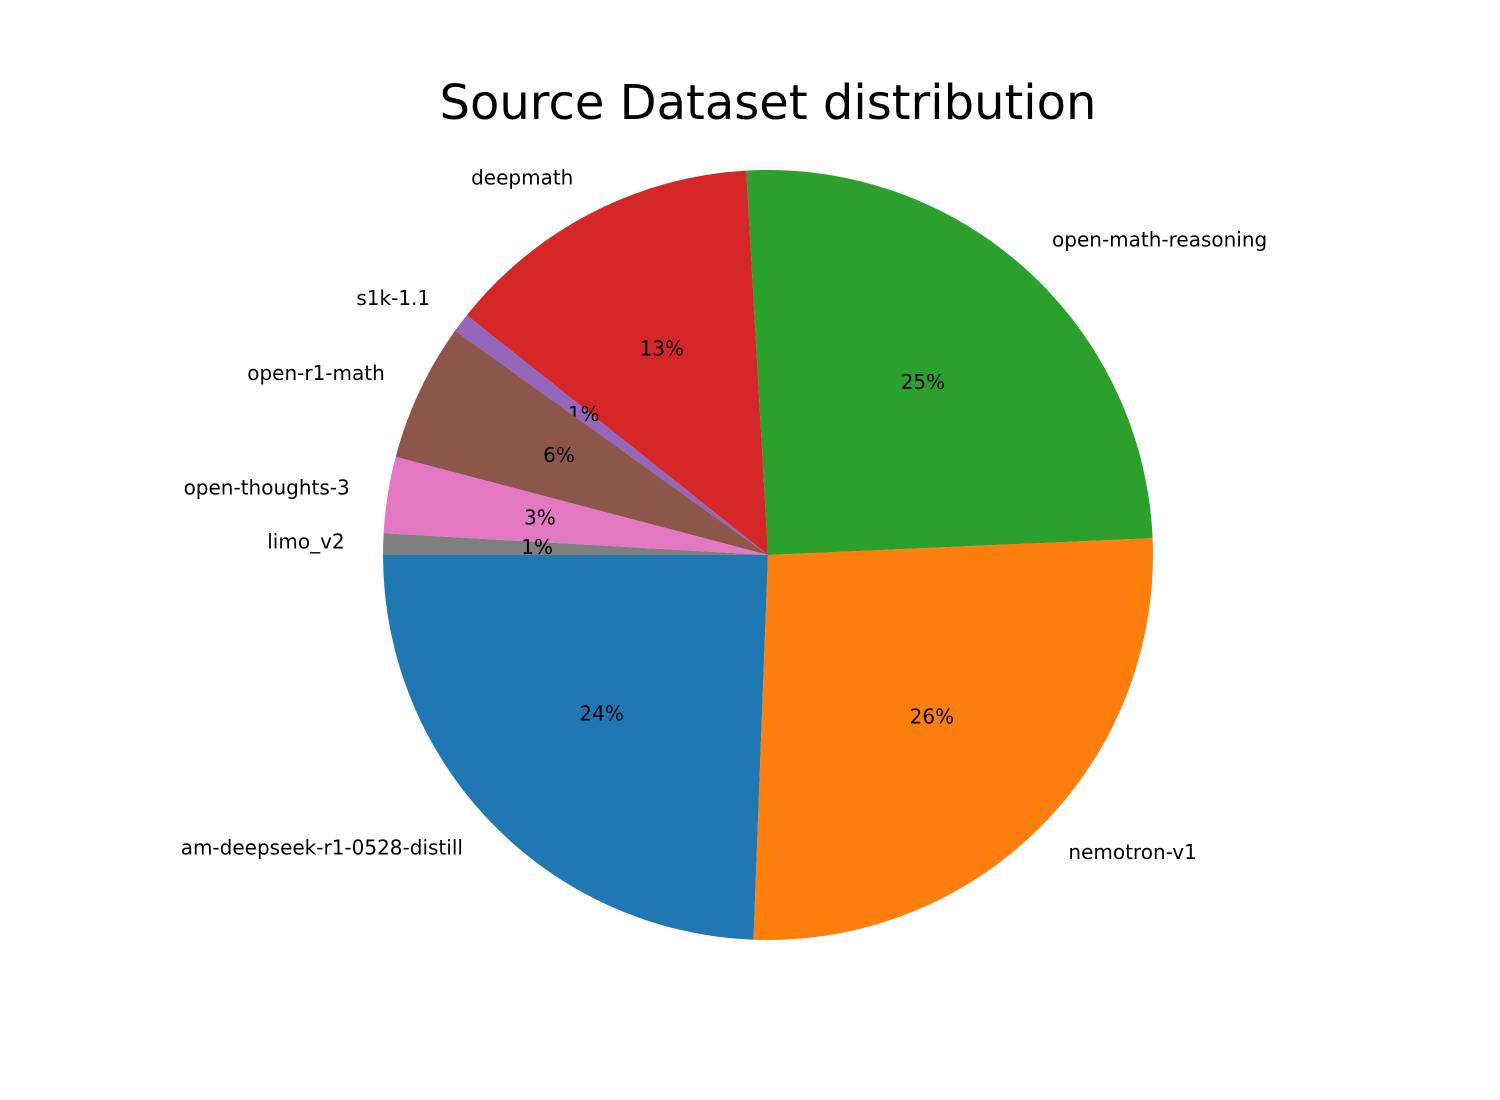 This screenshot has width=1500, height=1100. Describe the element at coordinates (393, 298) in the screenshot. I see `slice-label: s1k-1.1` at that location.